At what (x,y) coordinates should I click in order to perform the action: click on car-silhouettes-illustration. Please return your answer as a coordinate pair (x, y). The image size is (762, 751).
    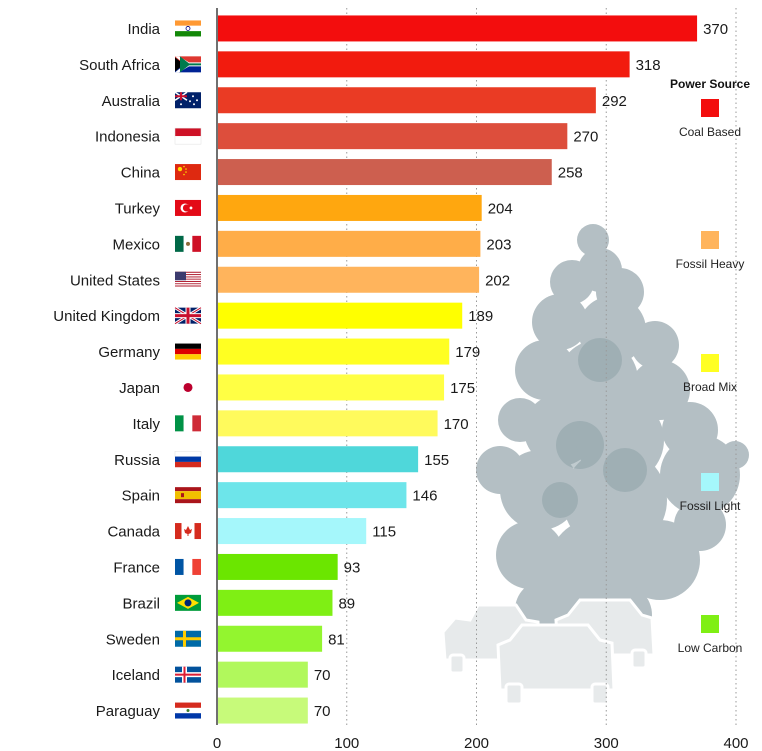
    Looking at the image, I should click on (548, 652).